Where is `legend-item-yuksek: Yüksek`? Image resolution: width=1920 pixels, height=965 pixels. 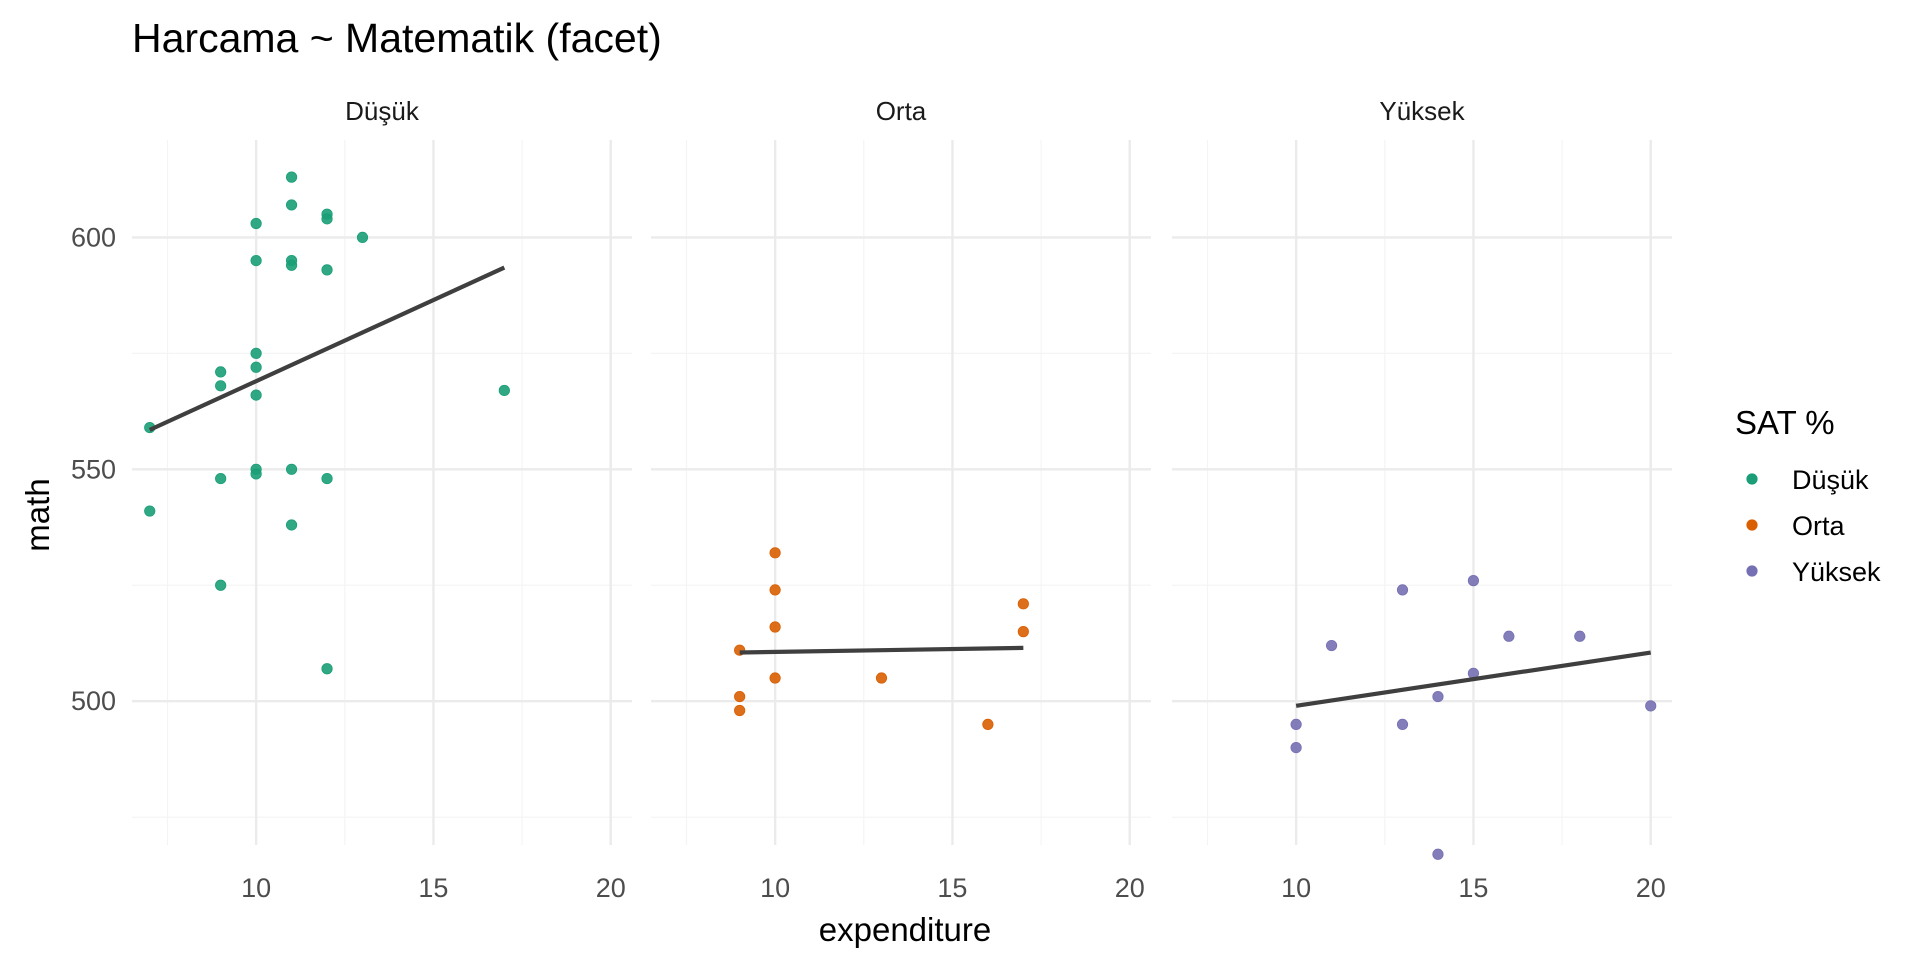 legend-item-yuksek: Yüksek is located at coordinates (1813, 572).